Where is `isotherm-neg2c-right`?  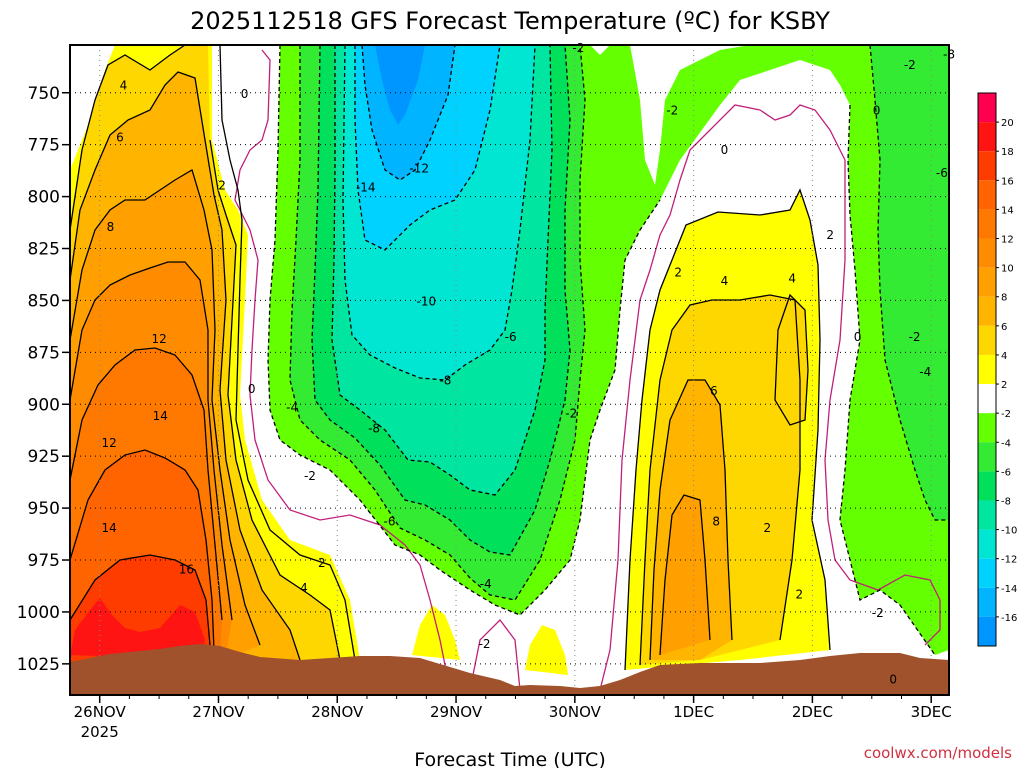 isotherm-neg2c-right is located at coordinates (887, 380).